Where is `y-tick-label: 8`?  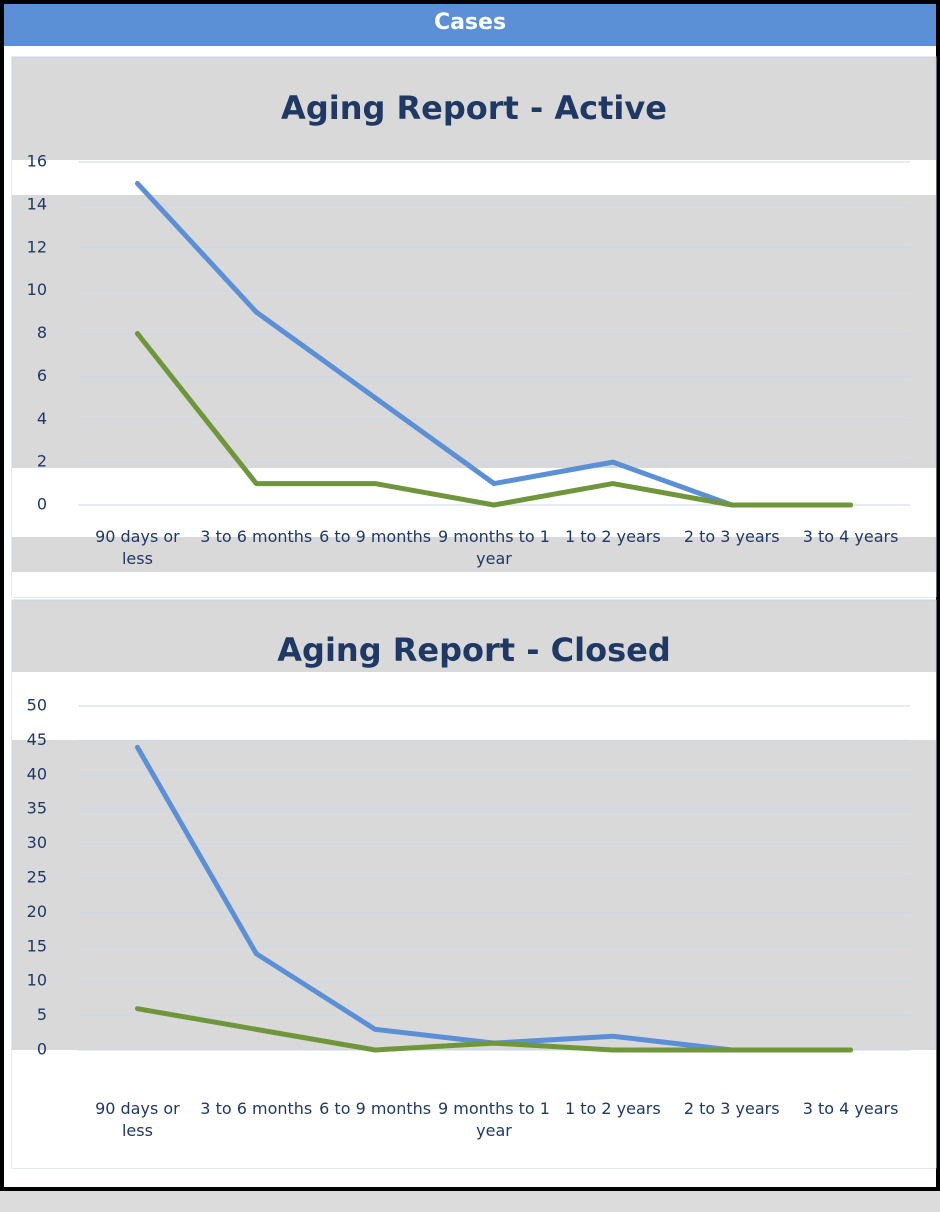 y-tick-label: 8 is located at coordinates (42, 332).